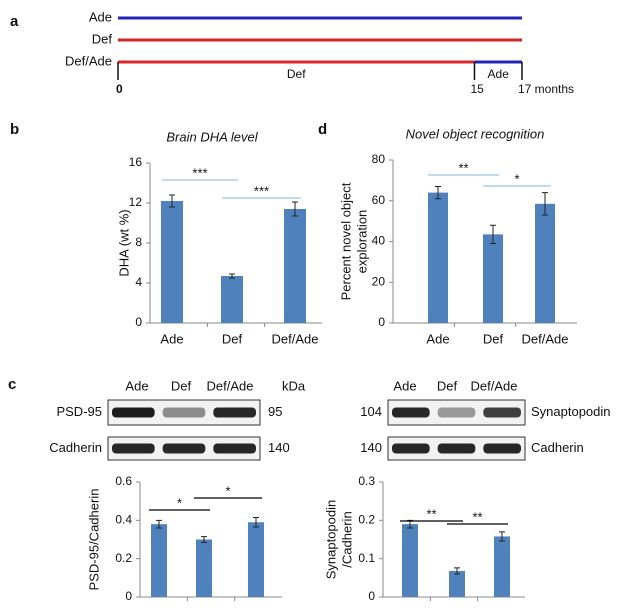  I want to click on y-axis-label: Synaptopodin, so click(330, 540).